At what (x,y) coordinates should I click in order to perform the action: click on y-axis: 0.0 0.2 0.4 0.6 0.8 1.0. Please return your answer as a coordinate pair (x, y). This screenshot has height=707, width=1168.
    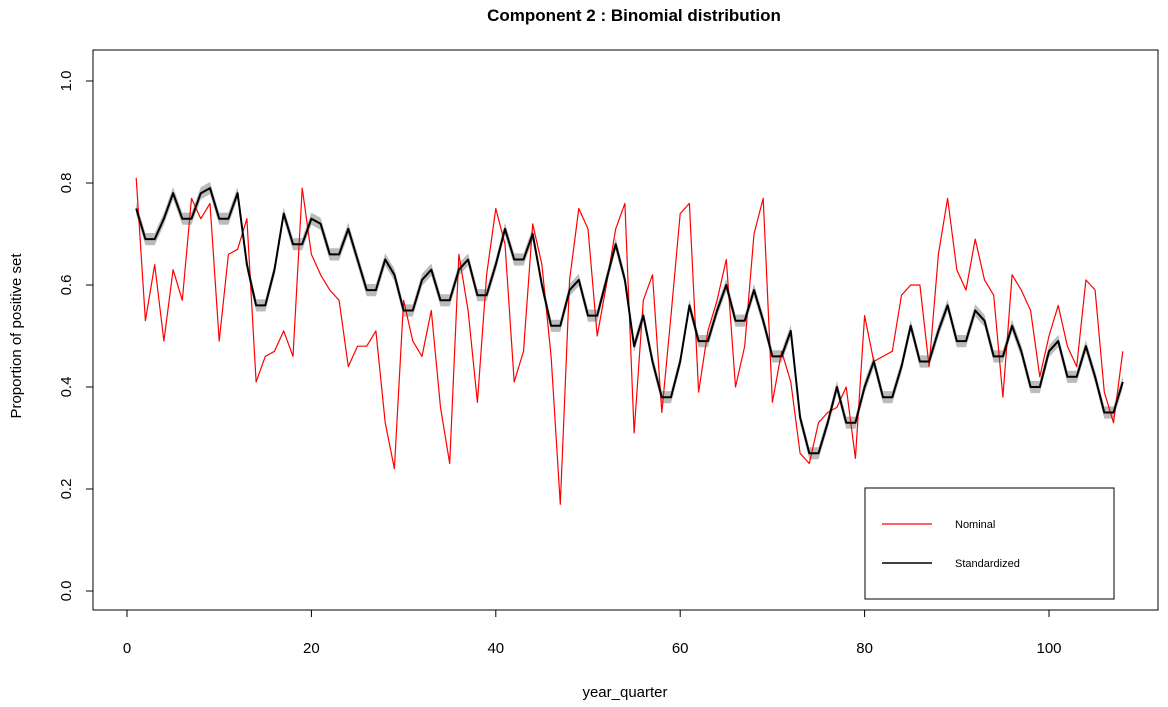
    Looking at the image, I should click on (76, 336).